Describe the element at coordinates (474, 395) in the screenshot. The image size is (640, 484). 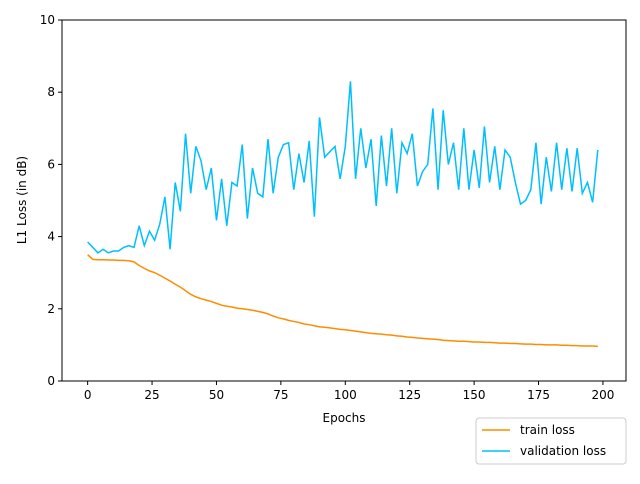
I see `x-tick-label: 150` at that location.